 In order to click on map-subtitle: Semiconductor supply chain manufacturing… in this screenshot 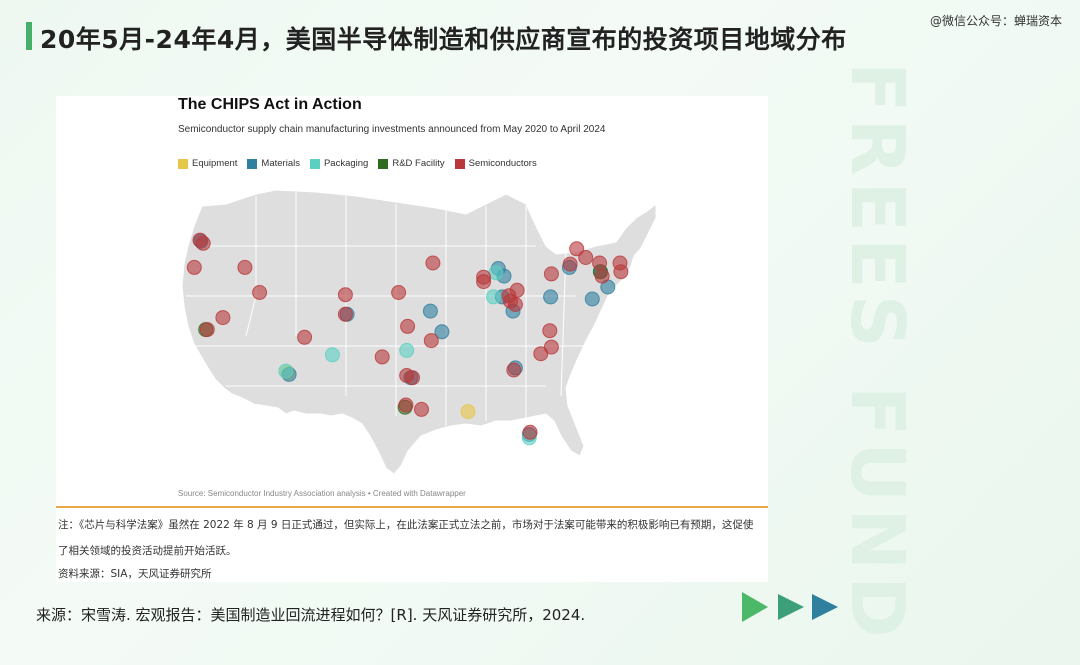, I will do `click(392, 129)`.